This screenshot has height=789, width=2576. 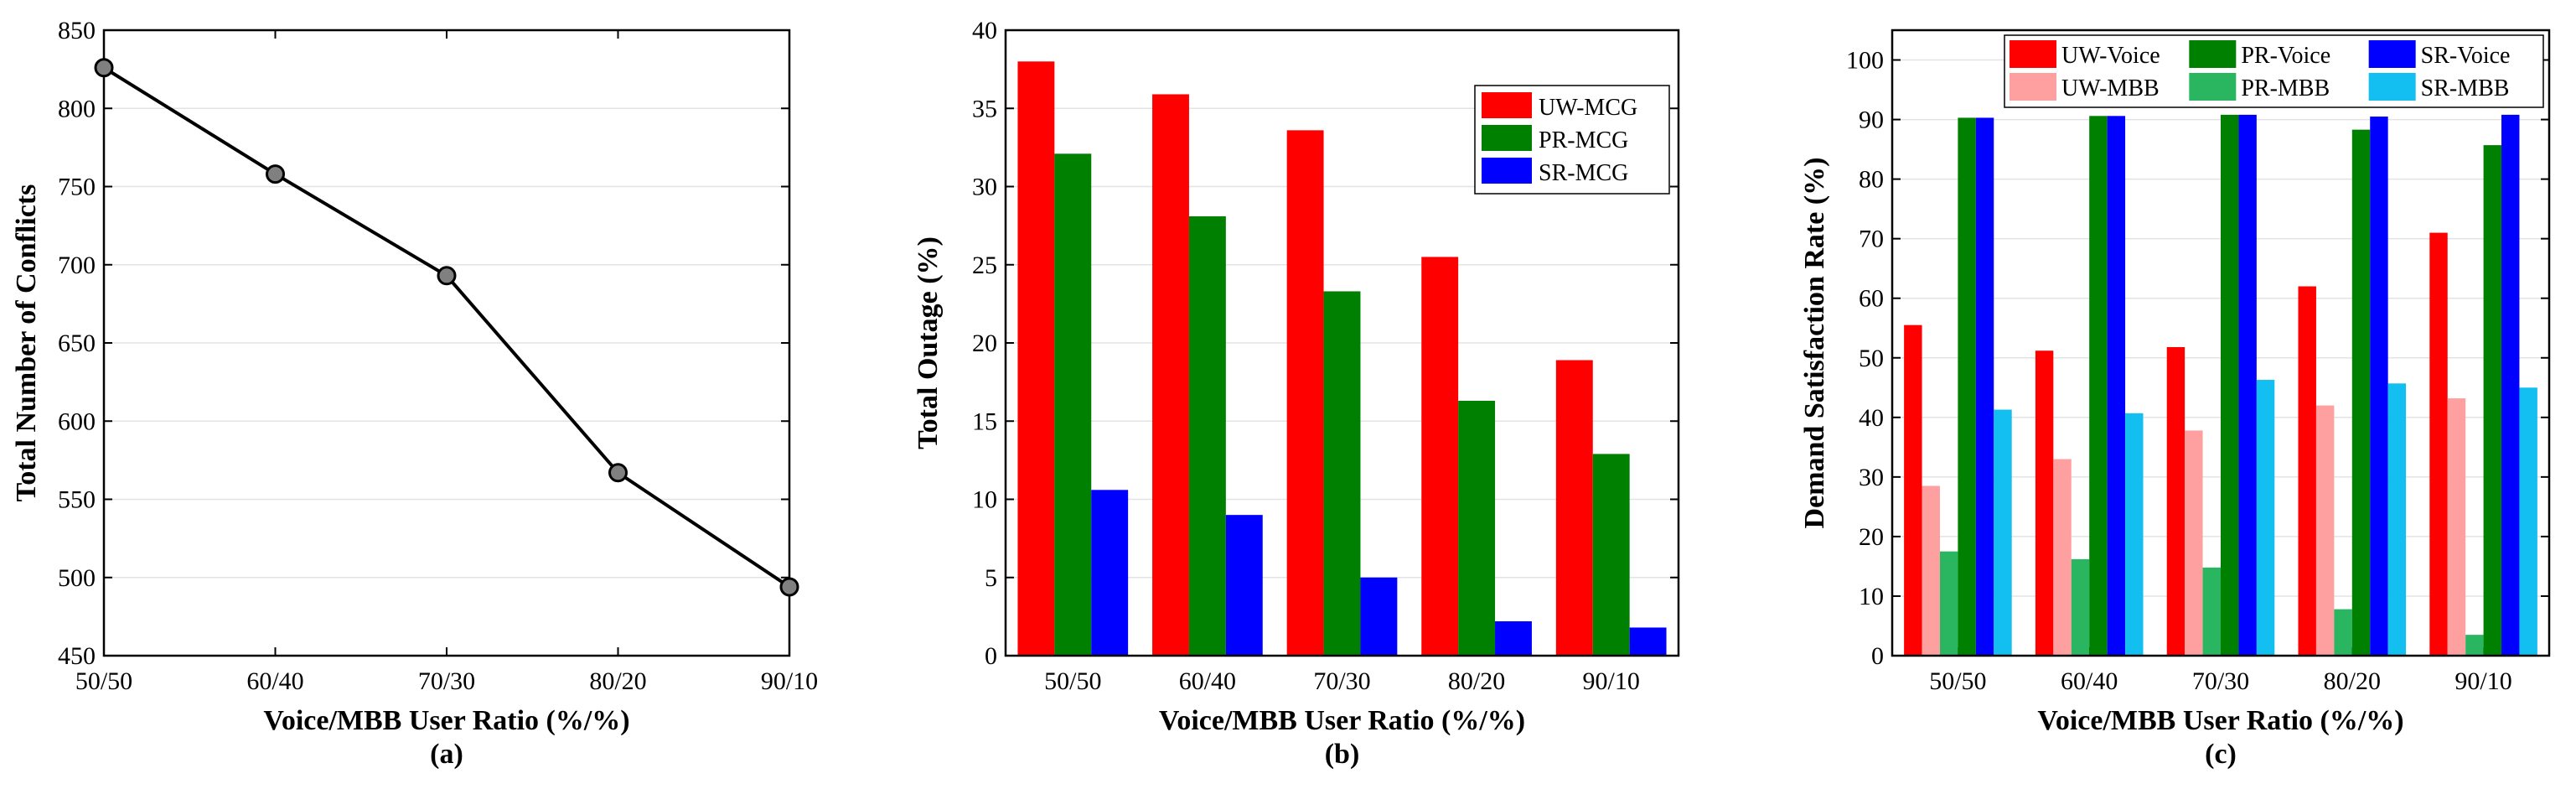 I want to click on x-tick-label: 70/30, so click(x=446, y=681).